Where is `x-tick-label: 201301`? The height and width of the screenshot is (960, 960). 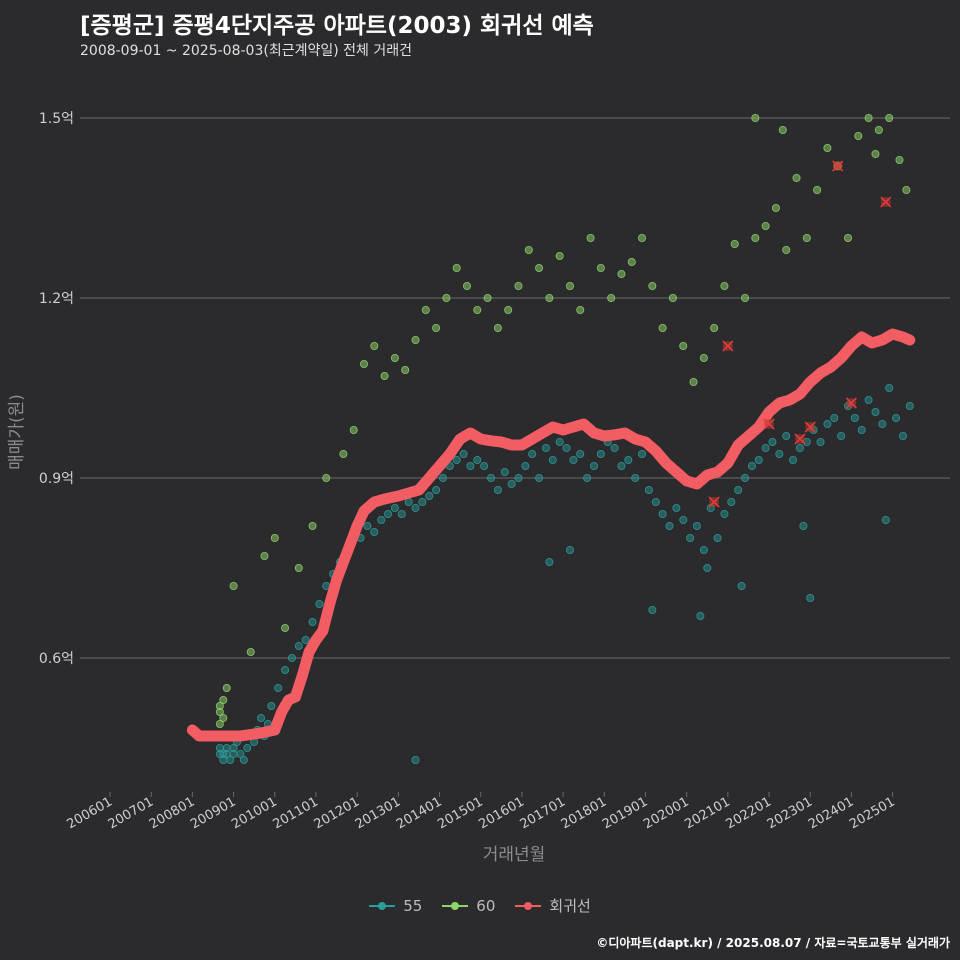 x-tick-label: 201301 is located at coordinates (378, 813).